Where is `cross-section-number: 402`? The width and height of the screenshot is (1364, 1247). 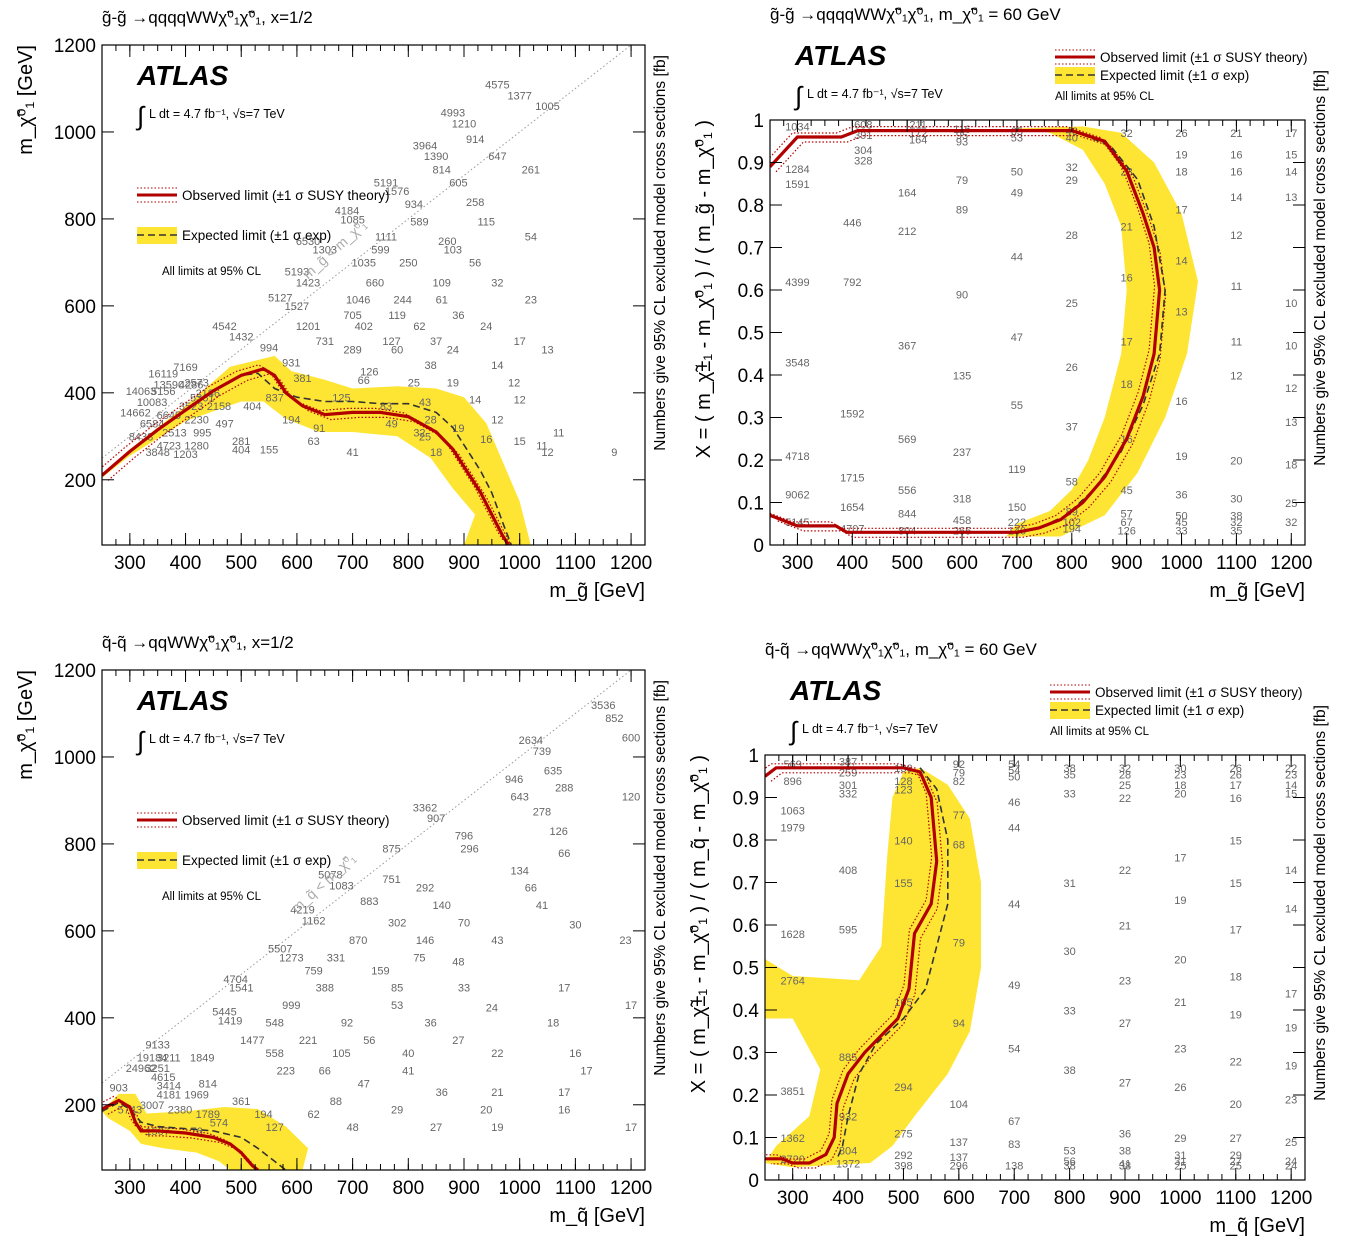
cross-section-number: 402 is located at coordinates (364, 327).